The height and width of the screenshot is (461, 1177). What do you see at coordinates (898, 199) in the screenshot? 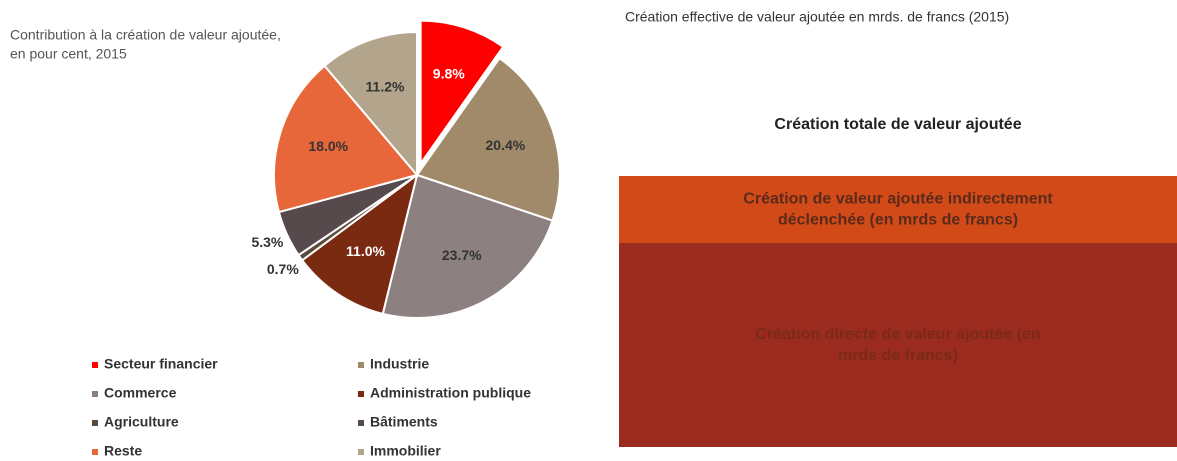
I see `block-label: Création de valeur ajoutée indirectement` at bounding box center [898, 199].